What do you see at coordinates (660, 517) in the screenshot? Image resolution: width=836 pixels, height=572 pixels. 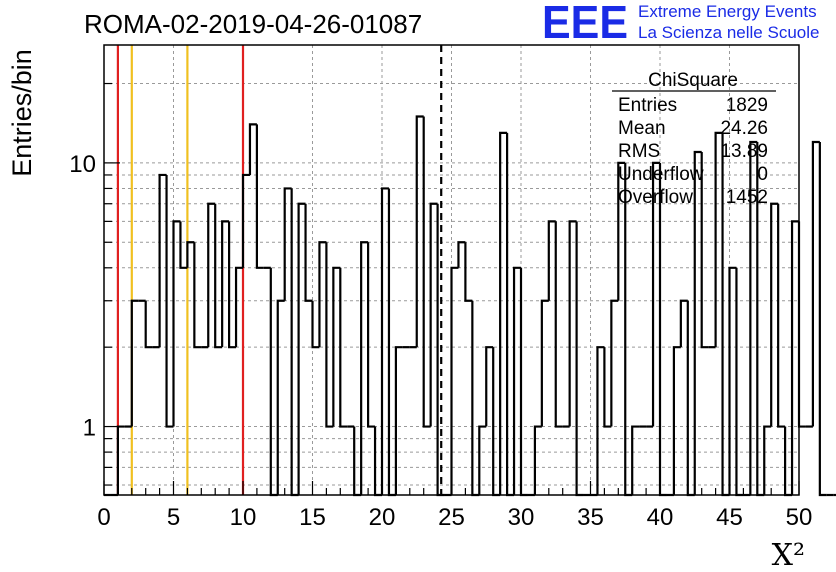 I see `x-tick-label: 40` at bounding box center [660, 517].